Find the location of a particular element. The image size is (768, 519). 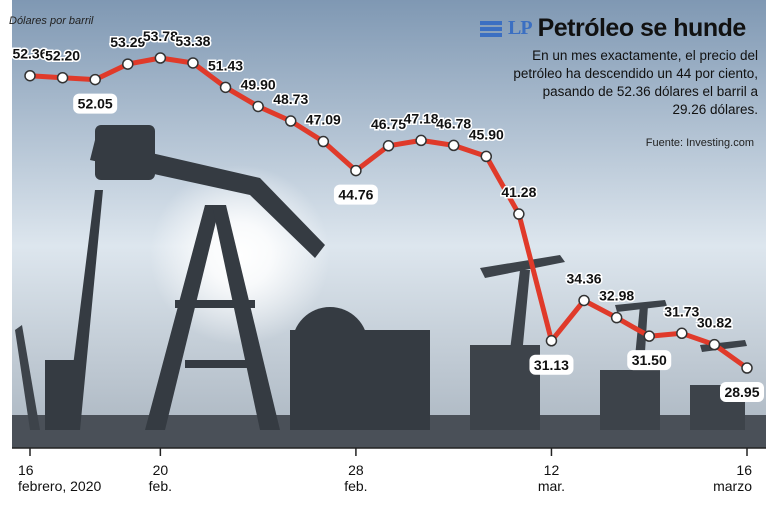

svg-text: 44.76 is located at coordinates (355, 195).